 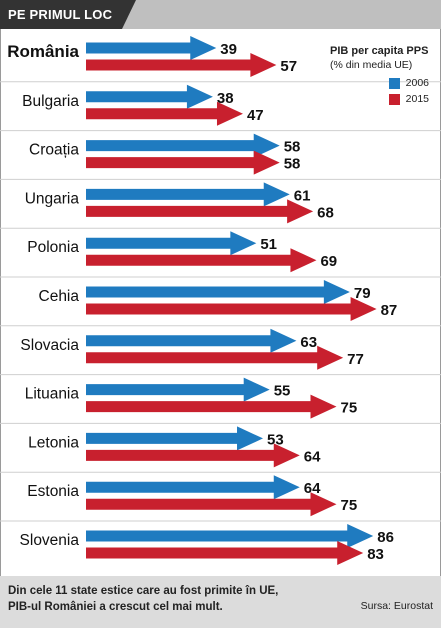 What do you see at coordinates (43, 51) in the screenshot?
I see `category-label-romania: România` at bounding box center [43, 51].